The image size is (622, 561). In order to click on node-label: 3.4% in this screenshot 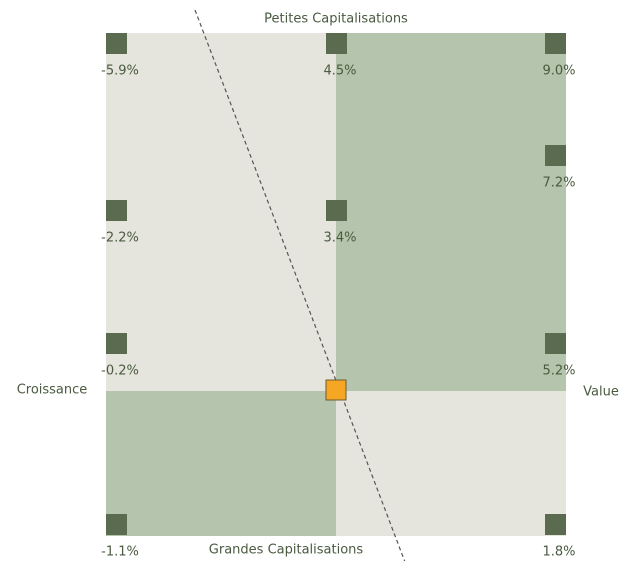, I will do `click(339, 238)`.